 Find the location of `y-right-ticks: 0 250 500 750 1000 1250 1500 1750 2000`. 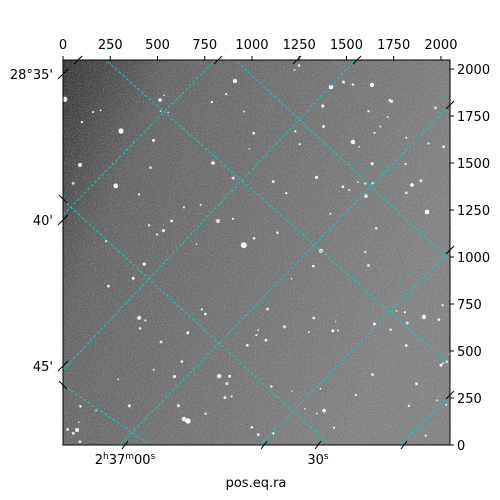

y-right-ticks: 0 250 500 750 1000 1250 1500 1750 2000 is located at coordinates (470, 258).